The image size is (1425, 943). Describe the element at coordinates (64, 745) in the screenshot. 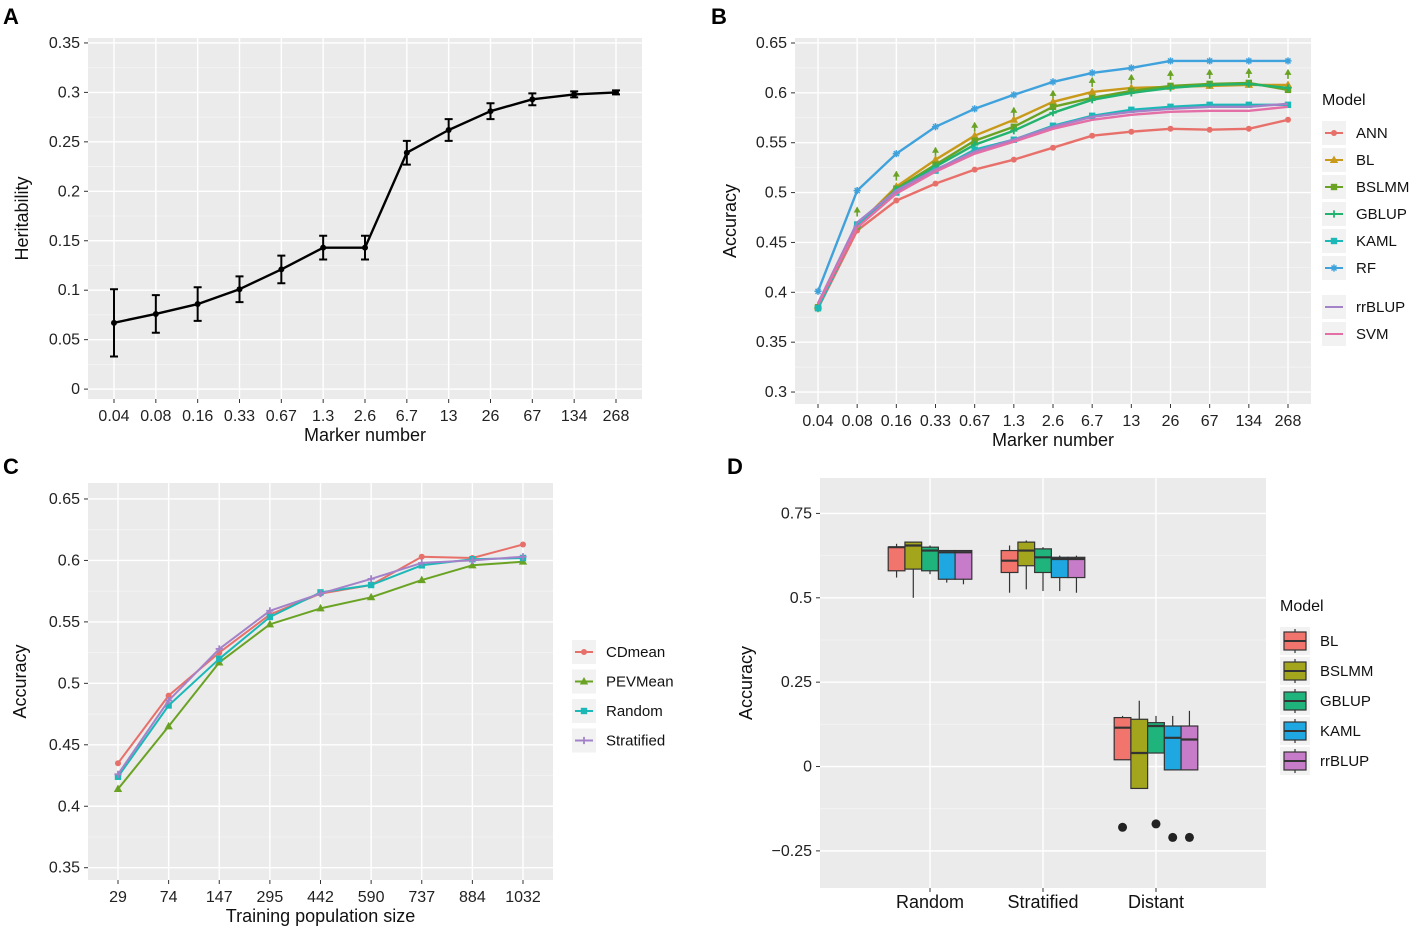

I see `chart-c-y-tick-label: 0.45` at that location.